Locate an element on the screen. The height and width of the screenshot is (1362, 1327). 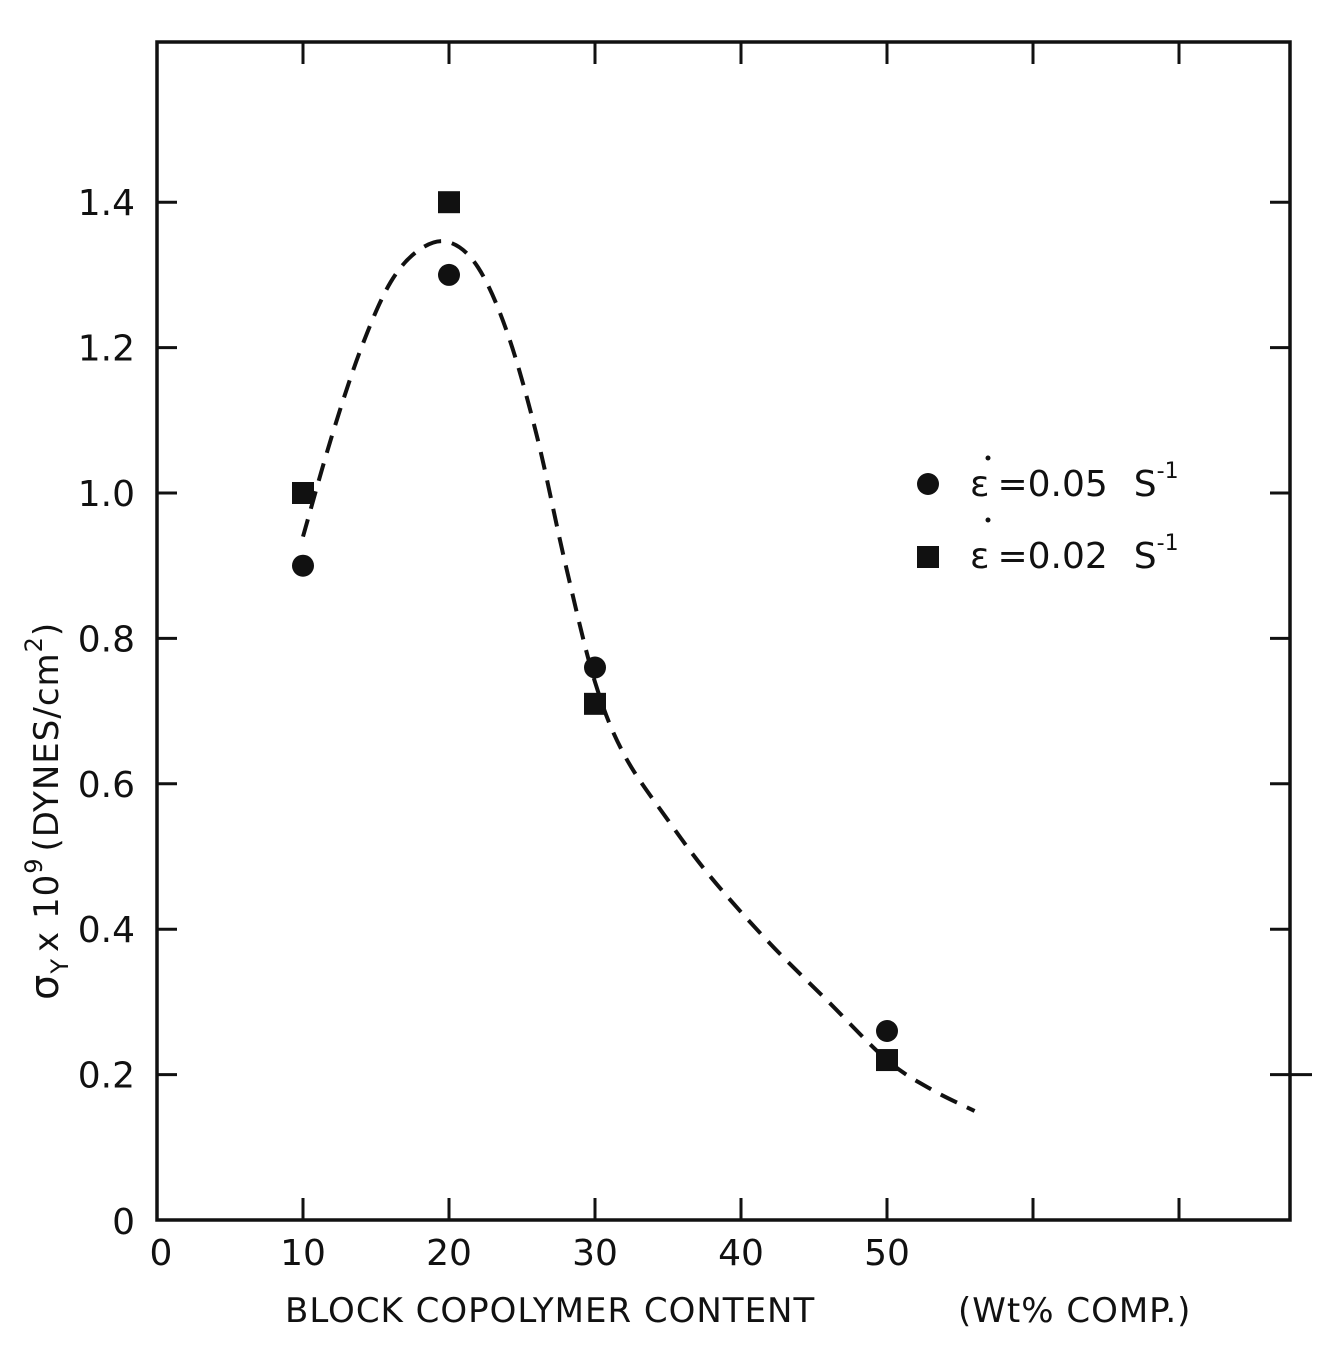
legend-dot-circle is located at coordinates (988, 458).